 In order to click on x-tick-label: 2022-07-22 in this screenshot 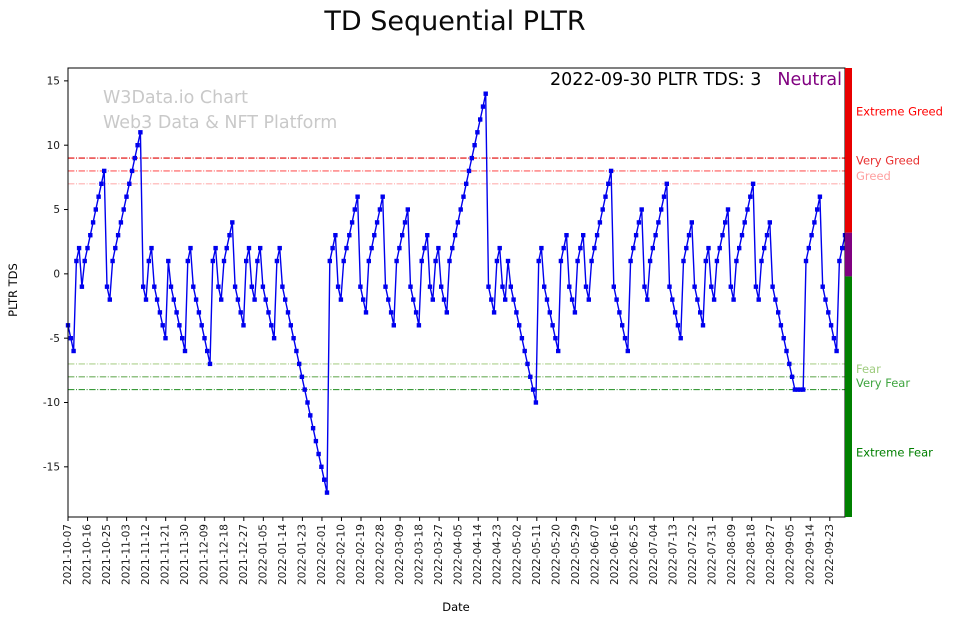, I will do `click(693, 554)`.